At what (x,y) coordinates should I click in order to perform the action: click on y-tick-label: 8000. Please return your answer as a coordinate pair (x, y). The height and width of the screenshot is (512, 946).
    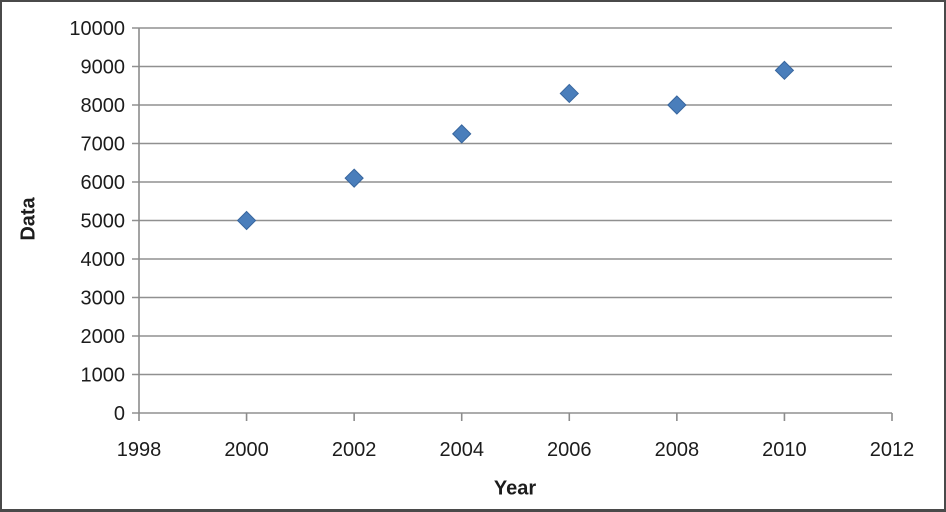
    Looking at the image, I should click on (103, 106).